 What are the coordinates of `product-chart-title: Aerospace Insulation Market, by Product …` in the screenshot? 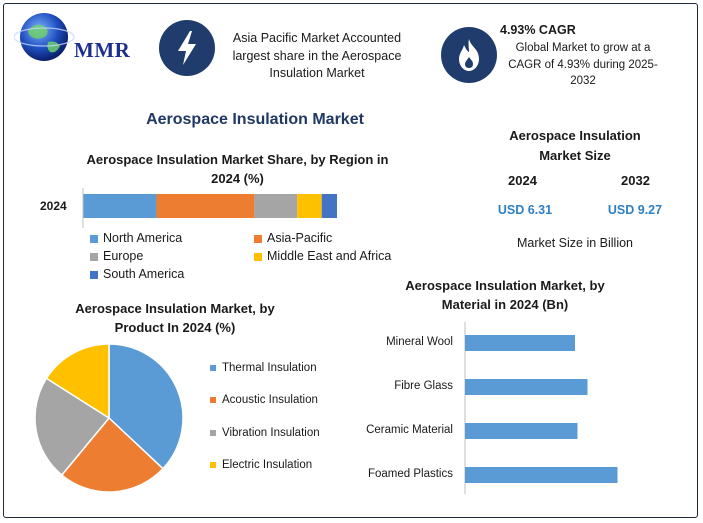 It's located at (175, 318).